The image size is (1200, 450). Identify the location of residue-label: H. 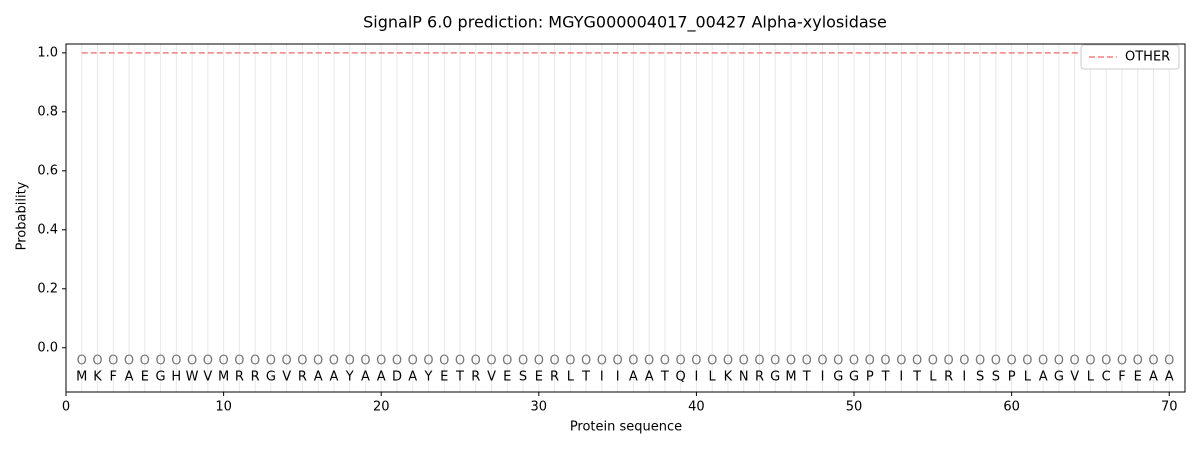
(176, 376).